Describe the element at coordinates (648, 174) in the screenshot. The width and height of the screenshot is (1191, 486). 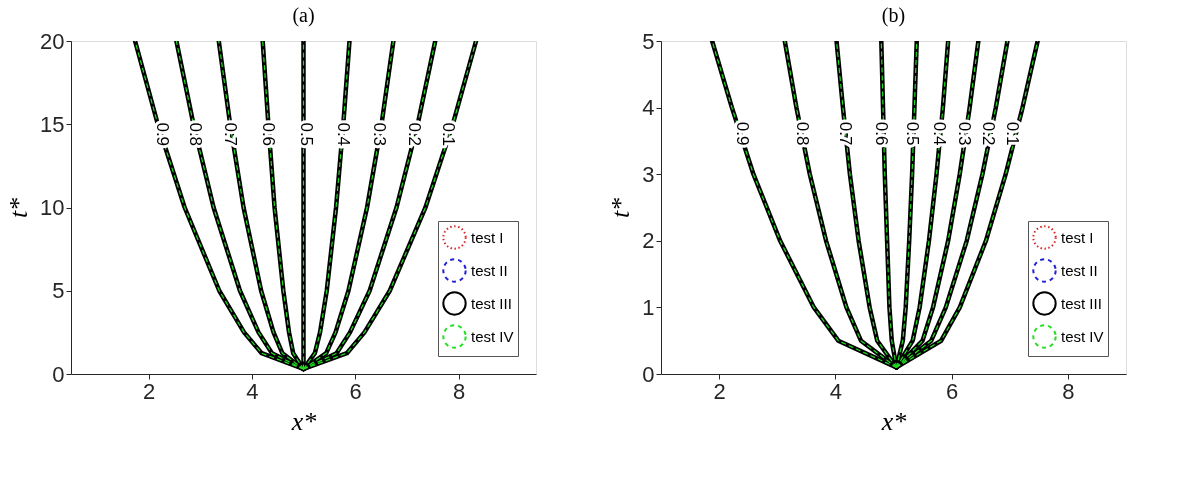
I see `y-tick-label: 3` at that location.